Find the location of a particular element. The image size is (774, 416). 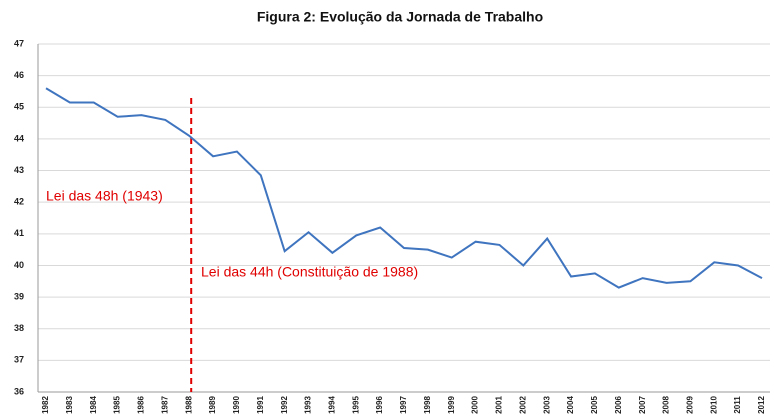

x-tick-label: 1991 is located at coordinates (260, 405).